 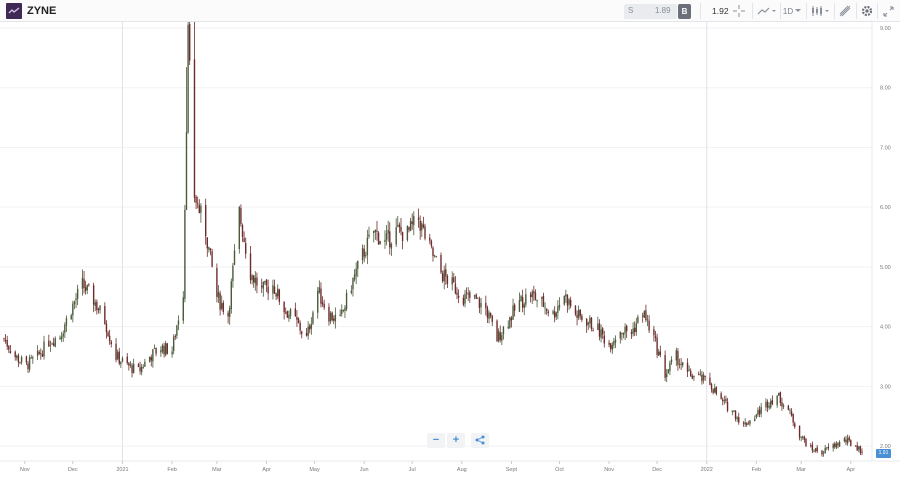 What do you see at coordinates (820, 11) in the screenshot?
I see `candlestick-icon` at bounding box center [820, 11].